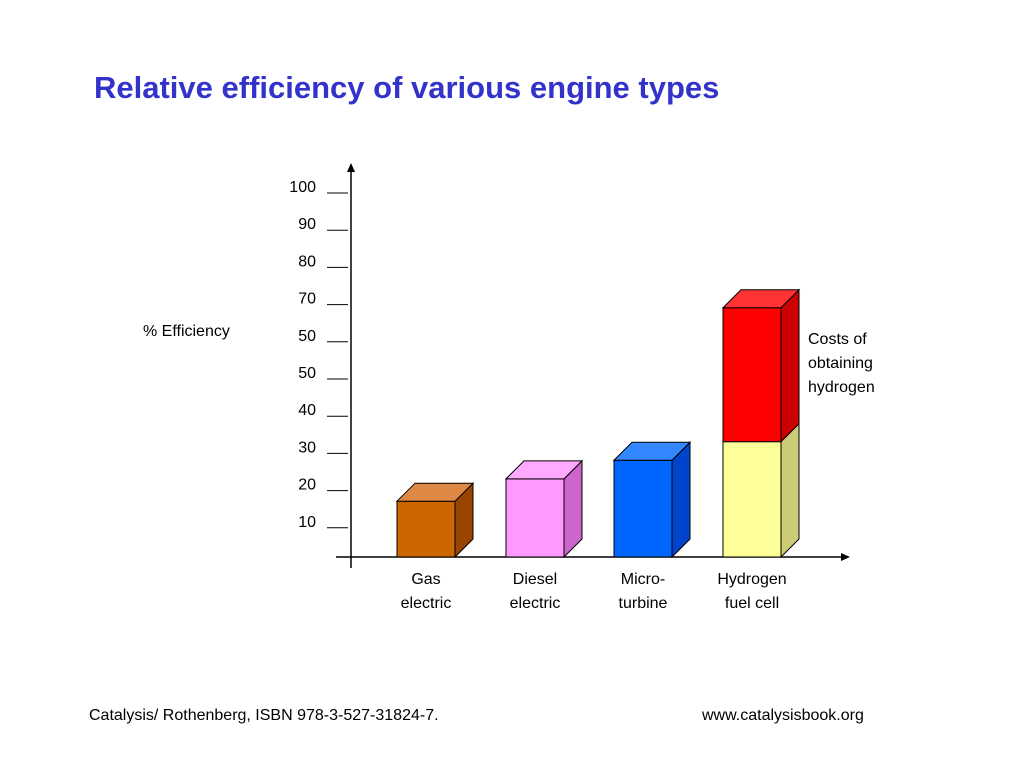 The height and width of the screenshot is (768, 1024). Describe the element at coordinates (751, 579) in the screenshot. I see `x-tick-label: Hydrogen` at that location.